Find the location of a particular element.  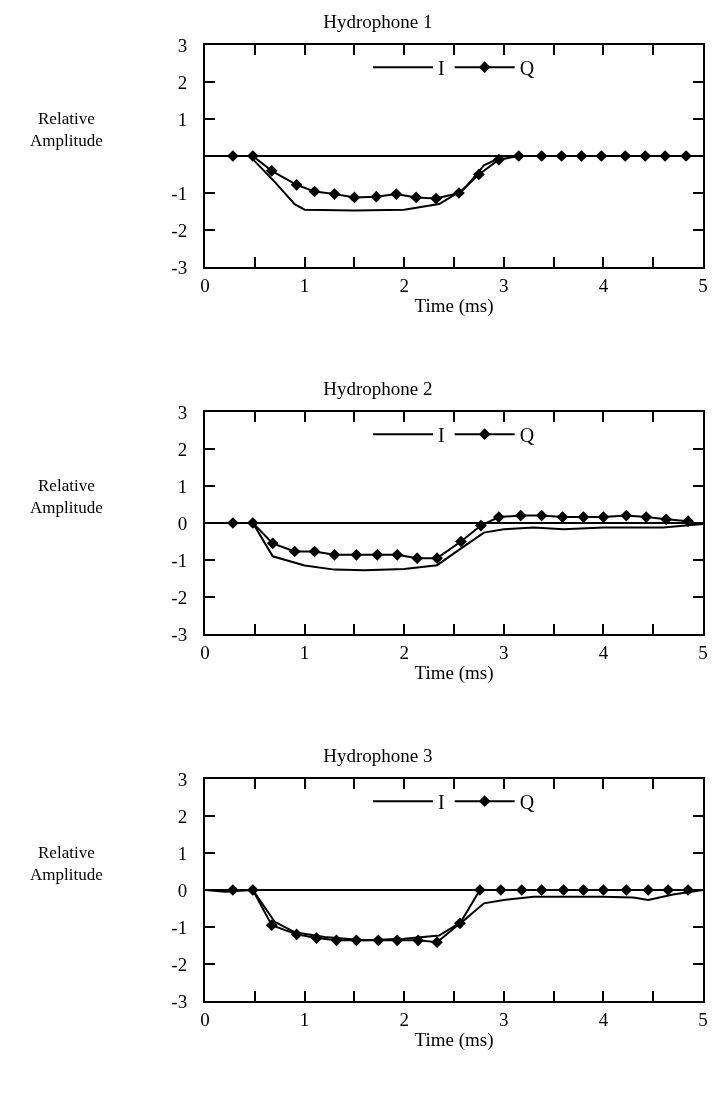

chart-title: Hydrophone 1 is located at coordinates (378, 21).